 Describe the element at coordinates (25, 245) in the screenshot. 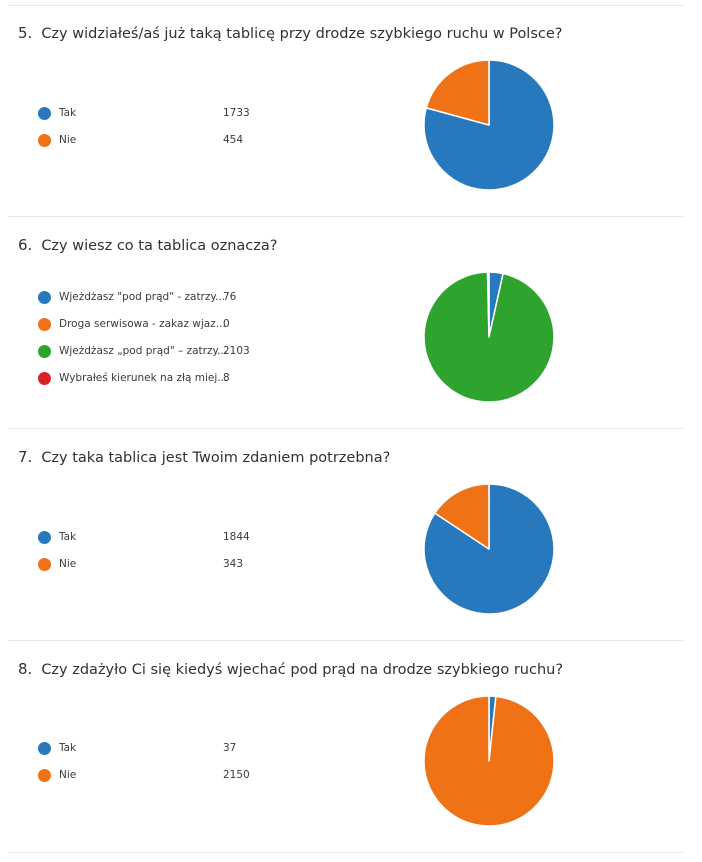

I see `question-number: 6.` at that location.